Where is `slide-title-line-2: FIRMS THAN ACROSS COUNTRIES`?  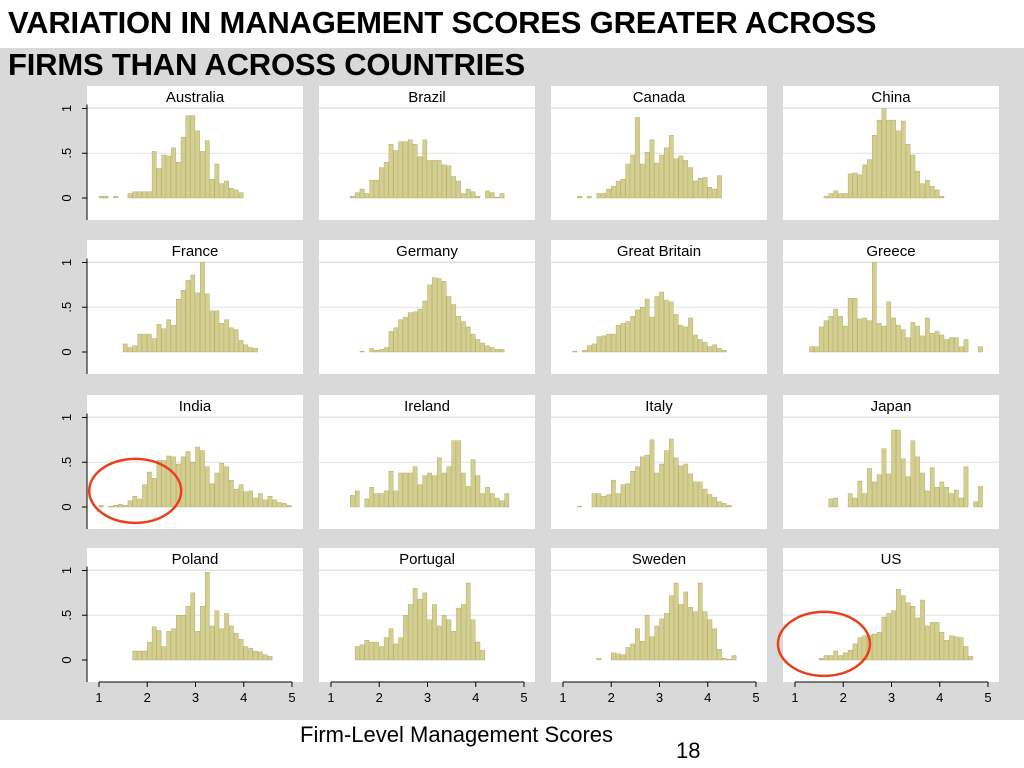
slide-title-line-2: FIRMS THAN ACROSS COUNTRIES is located at coordinates (267, 64).